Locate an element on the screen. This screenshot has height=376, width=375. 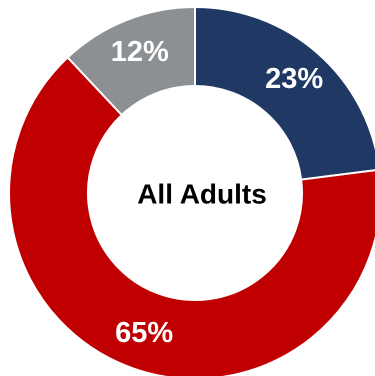
center-label: All Adults is located at coordinates (202, 193).